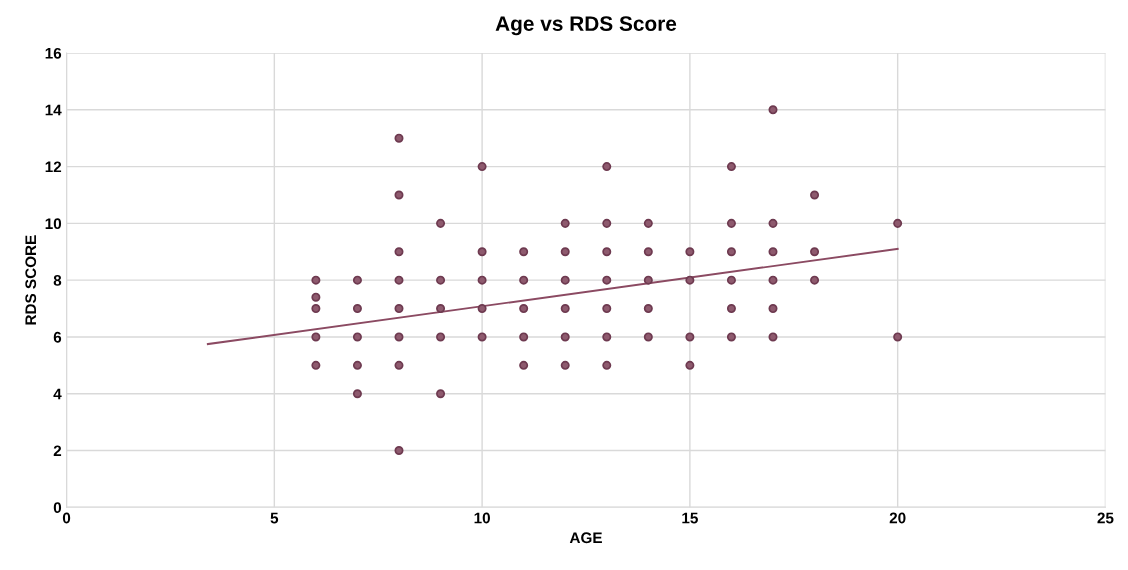  Describe the element at coordinates (53, 53) in the screenshot. I see `y-tick-label: 16` at that location.